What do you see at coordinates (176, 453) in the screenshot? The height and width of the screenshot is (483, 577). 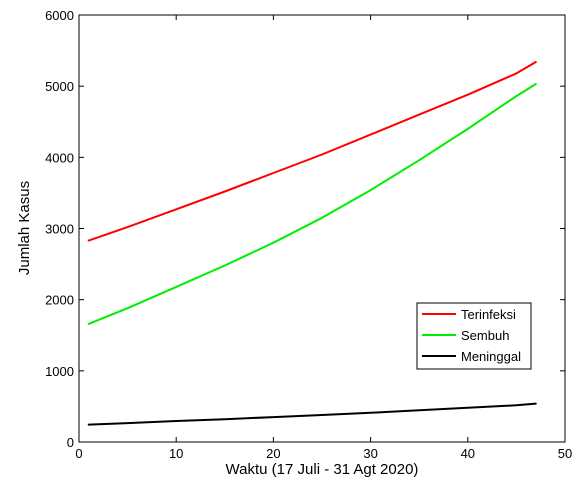 I see `x-tick-label: 10` at bounding box center [176, 453].